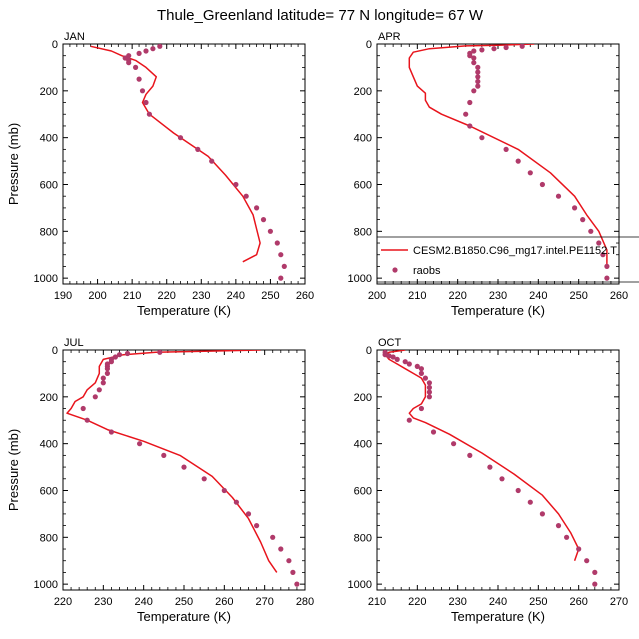 Image resolution: width=639 pixels, height=639 pixels. I want to click on x-tick-label-apr: 250, so click(578, 296).